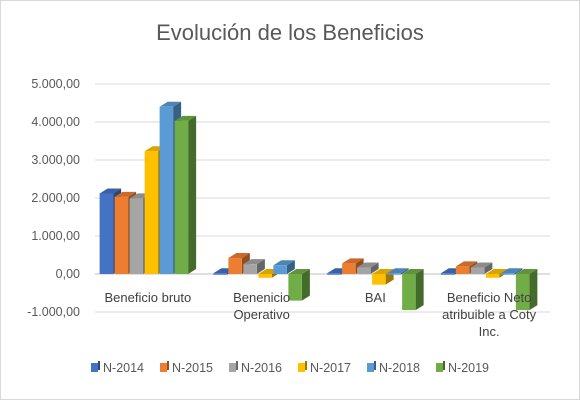 Image resolution: width=580 pixels, height=400 pixels. Describe the element at coordinates (489, 314) in the screenshot. I see `category-label: Beneficio Neto atribuible a Coty Inc.` at that location.